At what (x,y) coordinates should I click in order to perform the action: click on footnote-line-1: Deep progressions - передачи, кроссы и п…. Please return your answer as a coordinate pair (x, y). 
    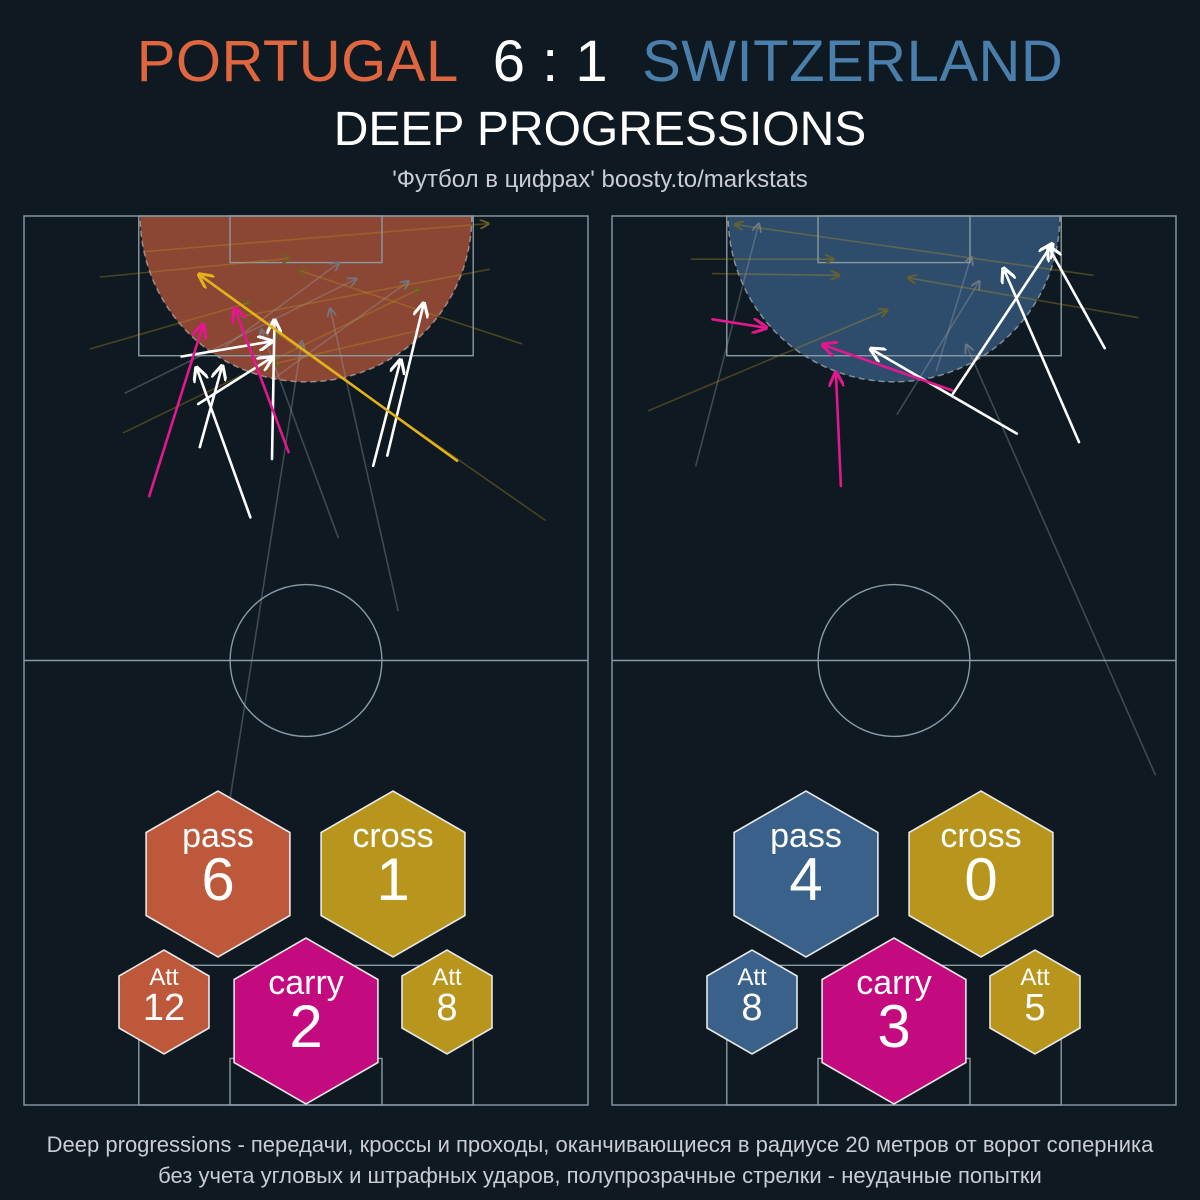
    Looking at the image, I should click on (600, 1144).